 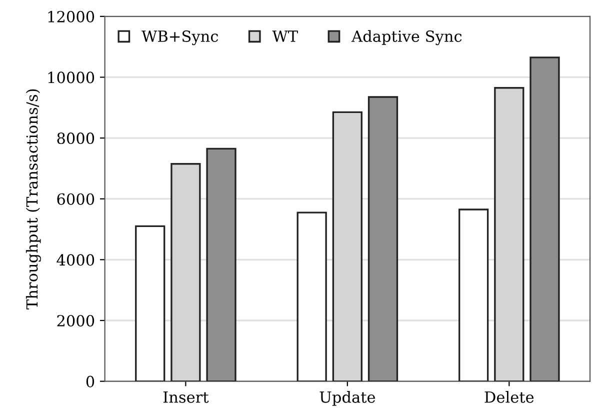 I want to click on y-tick-label: 4000, so click(x=75, y=260).